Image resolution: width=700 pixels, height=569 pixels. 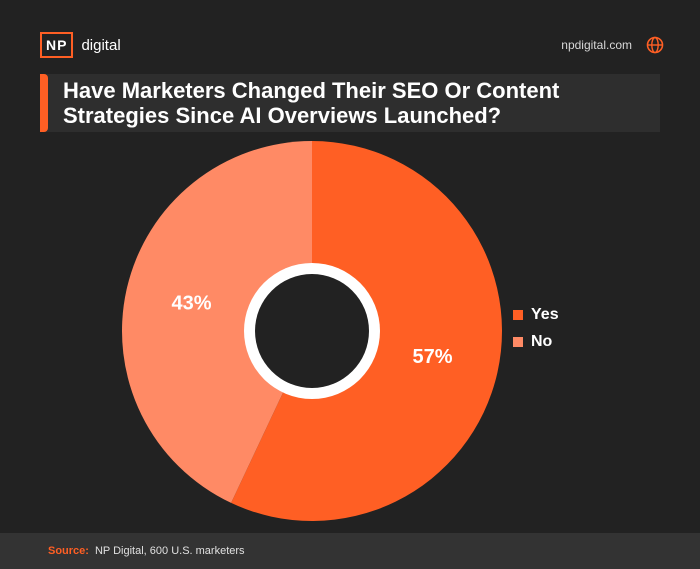 I want to click on source-label: Source:, so click(x=68, y=551).